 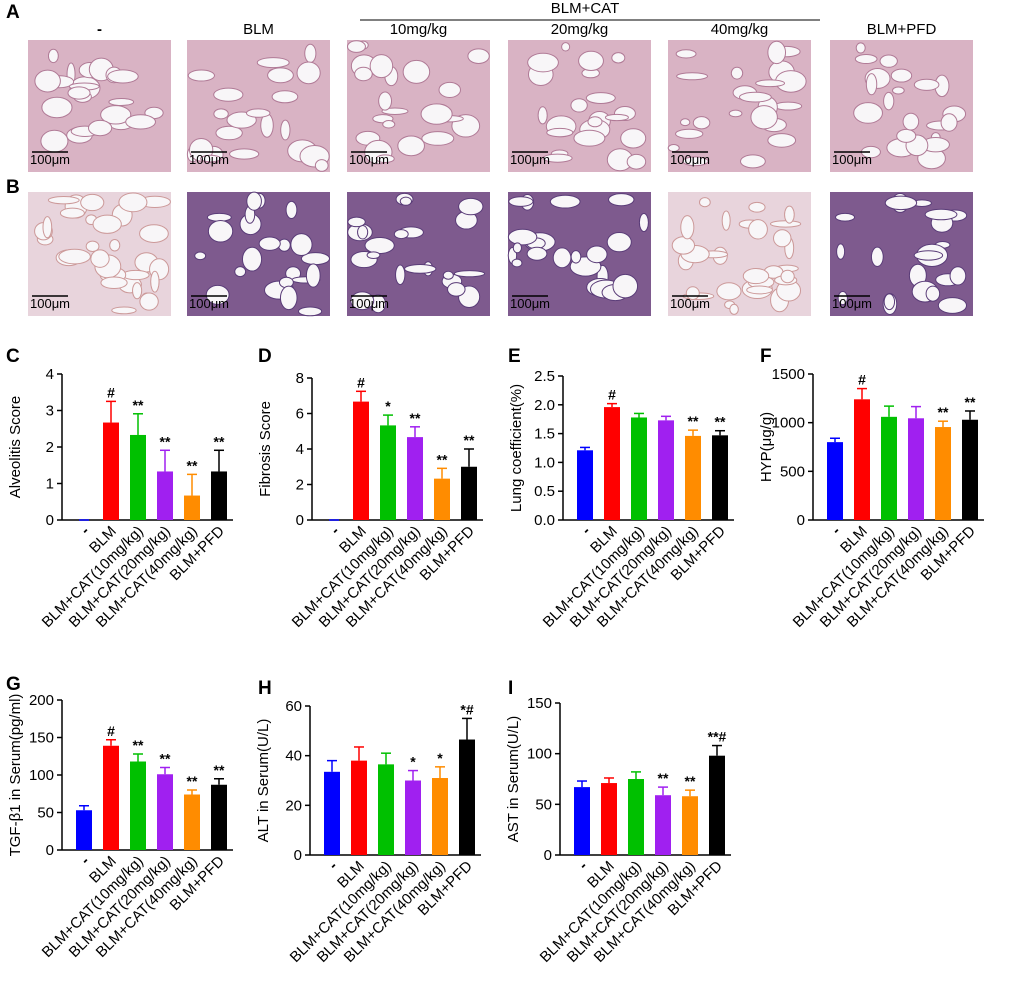 I want to click on y-tick-label: 3, so click(x=50, y=411).